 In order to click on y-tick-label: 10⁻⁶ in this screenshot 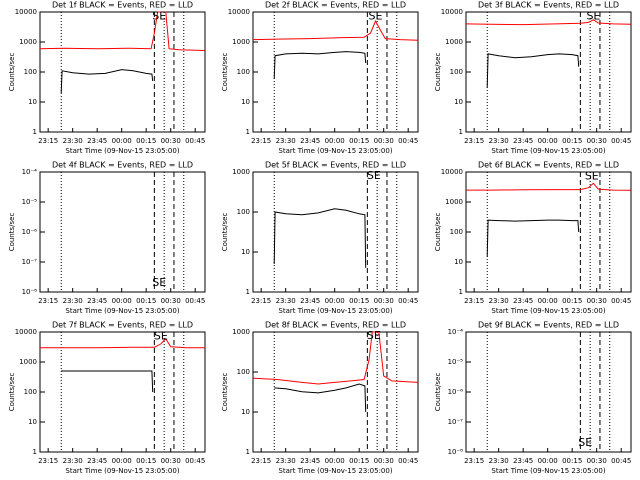, I will do `click(456, 392)`.